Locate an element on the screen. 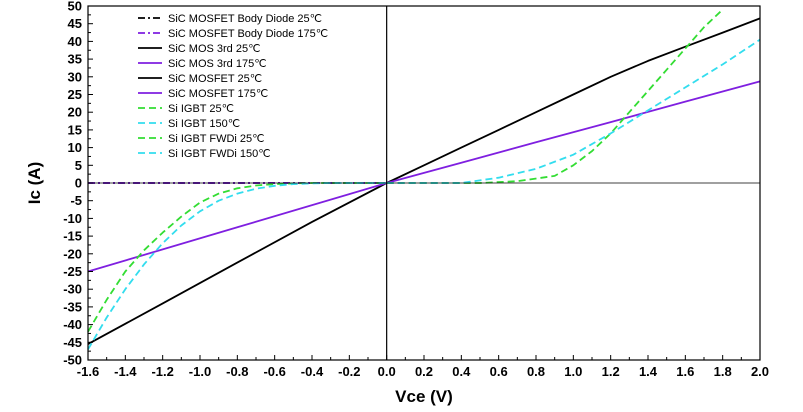 Image resolution: width=803 pixels, height=412 pixels. x-tick-label: -1.0 is located at coordinates (200, 371).